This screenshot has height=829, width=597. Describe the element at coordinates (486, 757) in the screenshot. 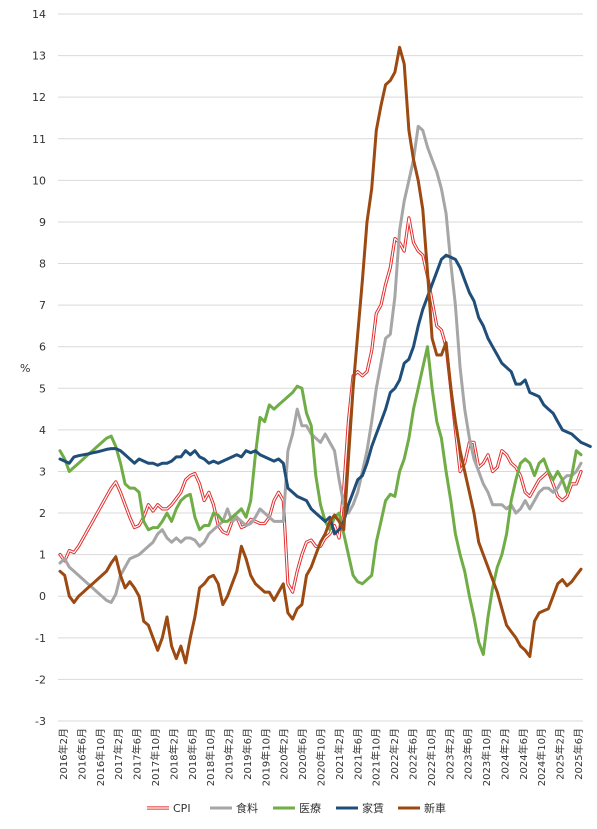

I see `x-tick-label: 2023年10月` at that location.